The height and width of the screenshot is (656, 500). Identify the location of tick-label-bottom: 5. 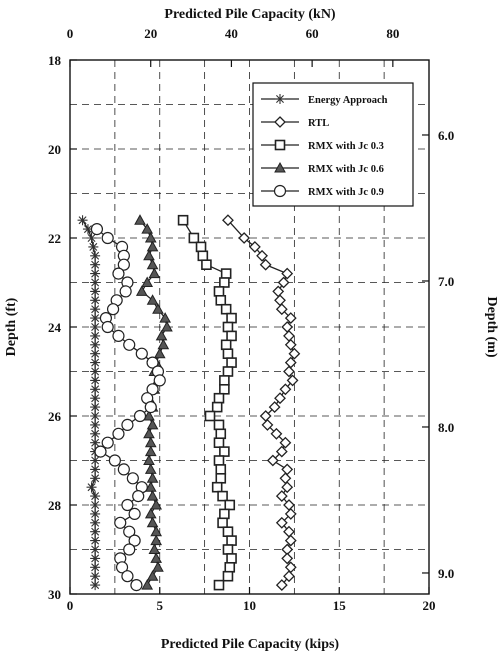
(160, 605).